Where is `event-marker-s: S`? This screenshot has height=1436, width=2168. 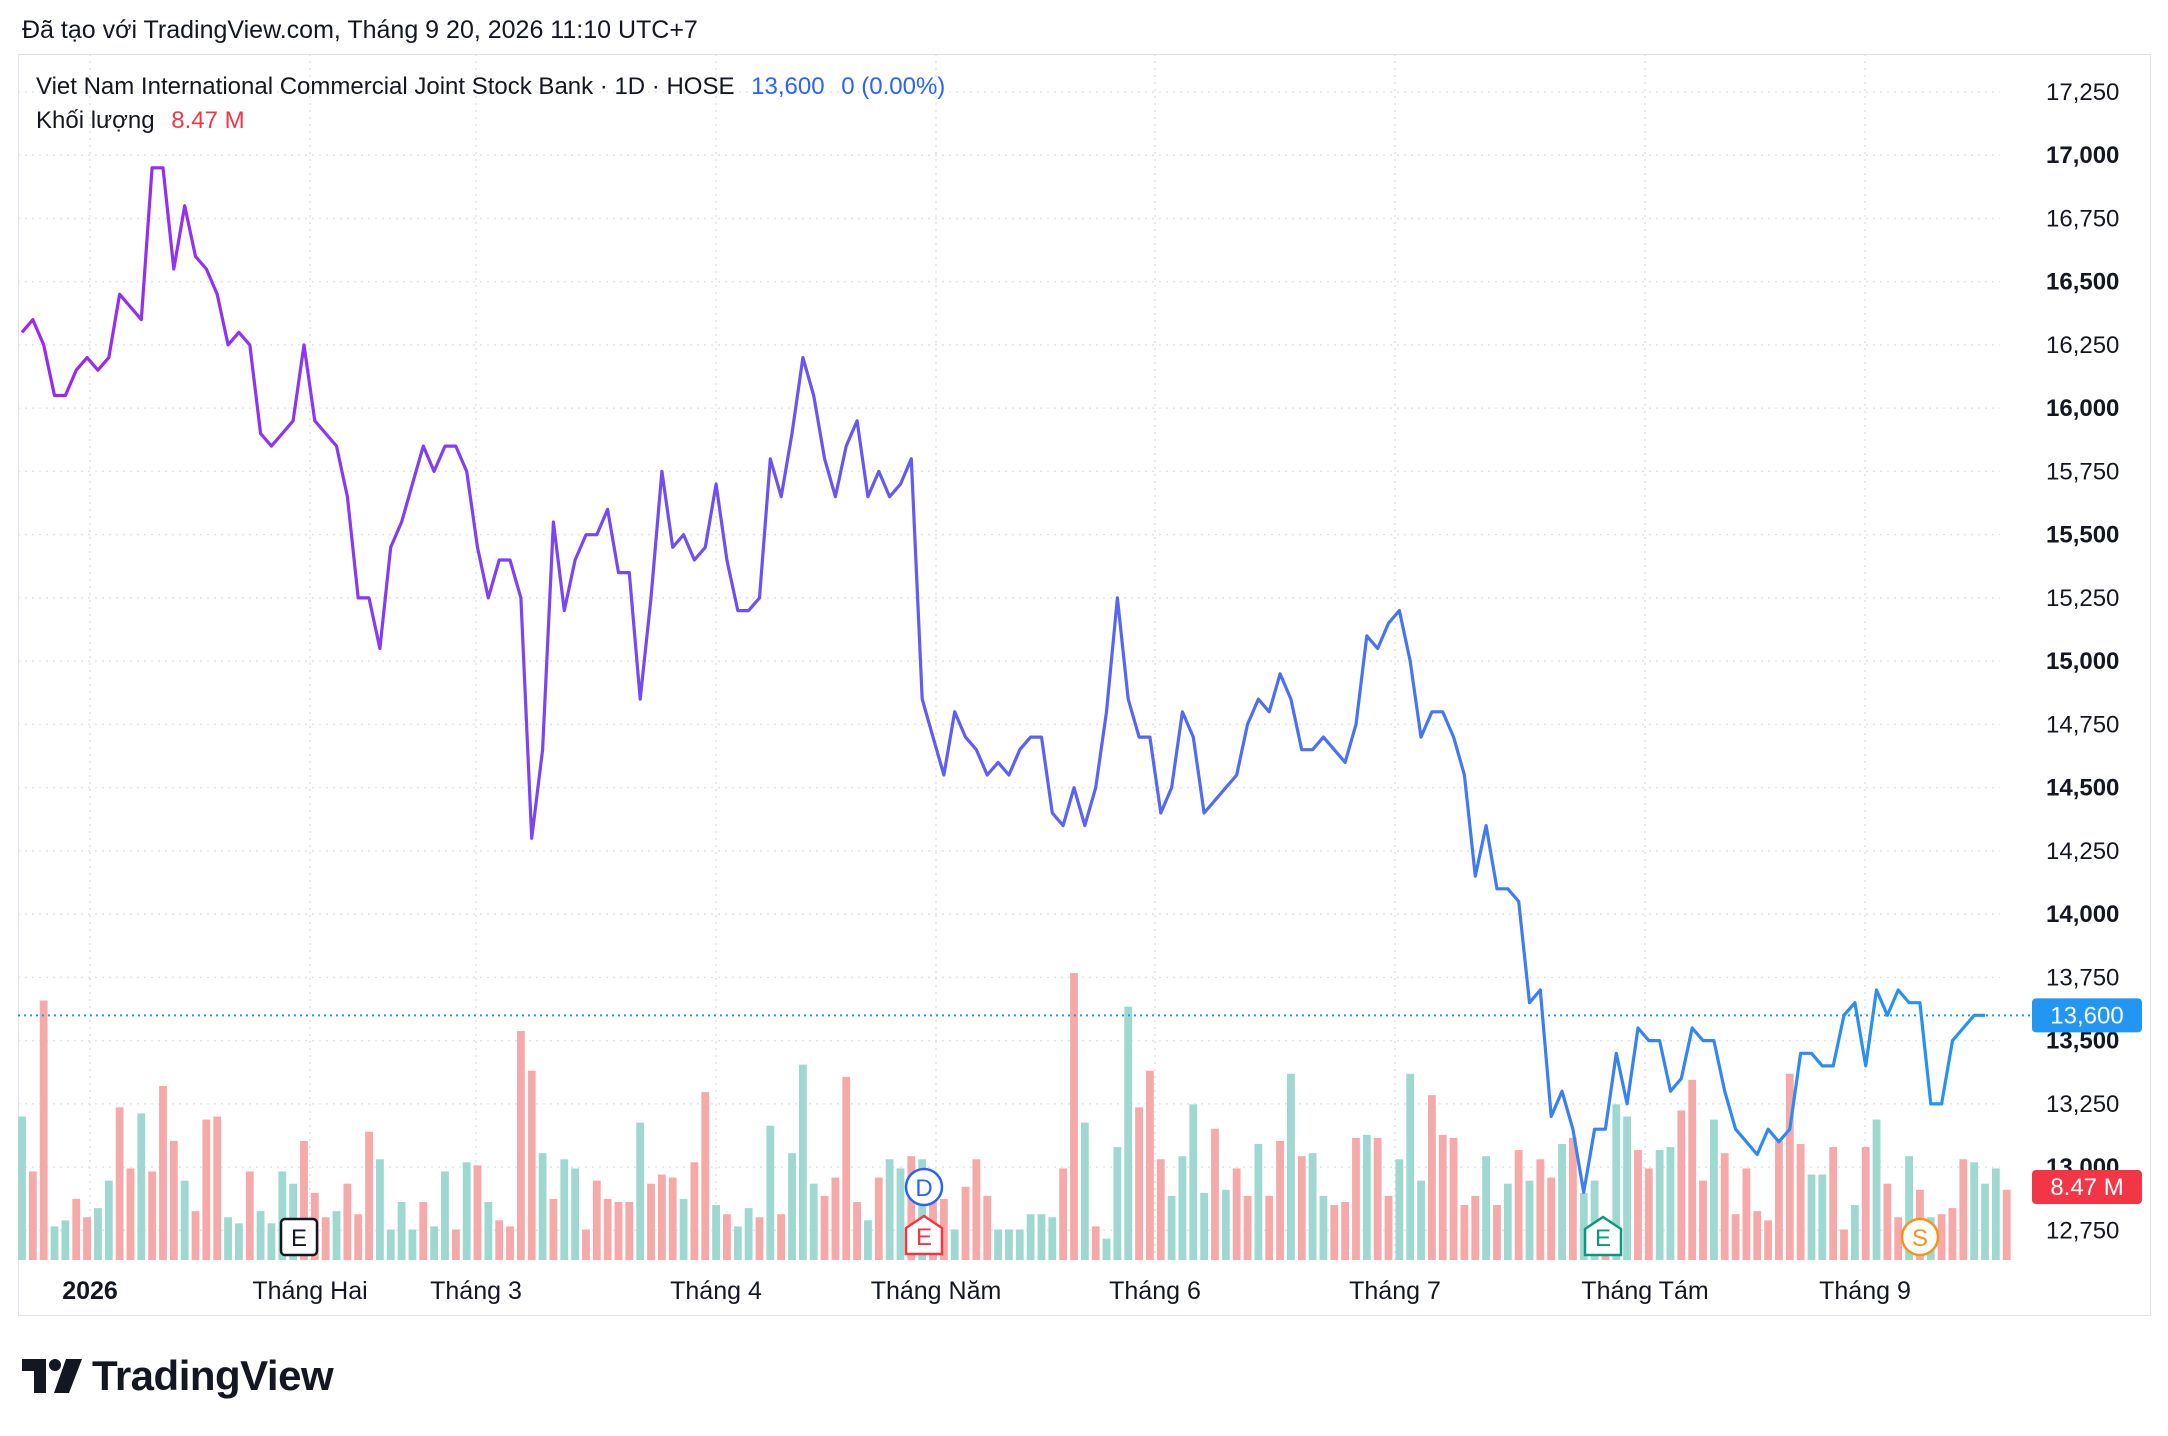
event-marker-s: S is located at coordinates (1920, 1237).